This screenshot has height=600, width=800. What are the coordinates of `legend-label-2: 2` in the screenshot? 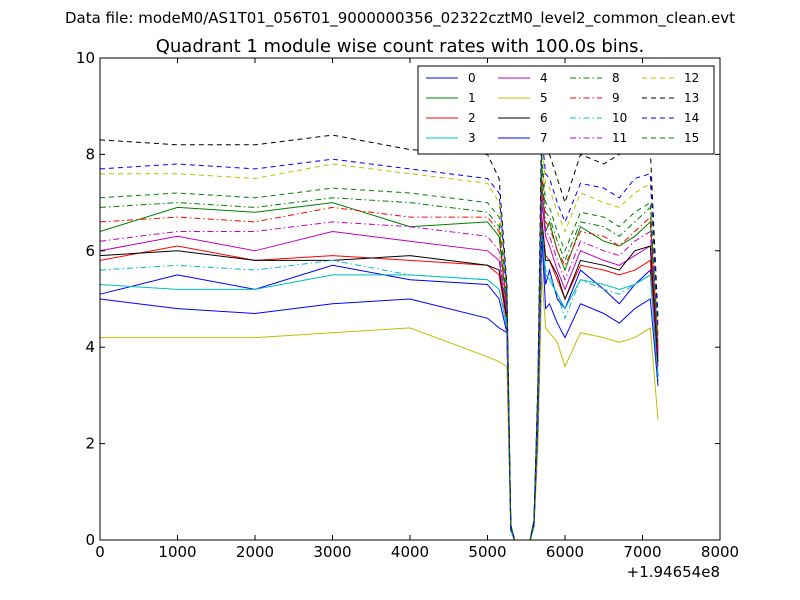 It's located at (472, 118).